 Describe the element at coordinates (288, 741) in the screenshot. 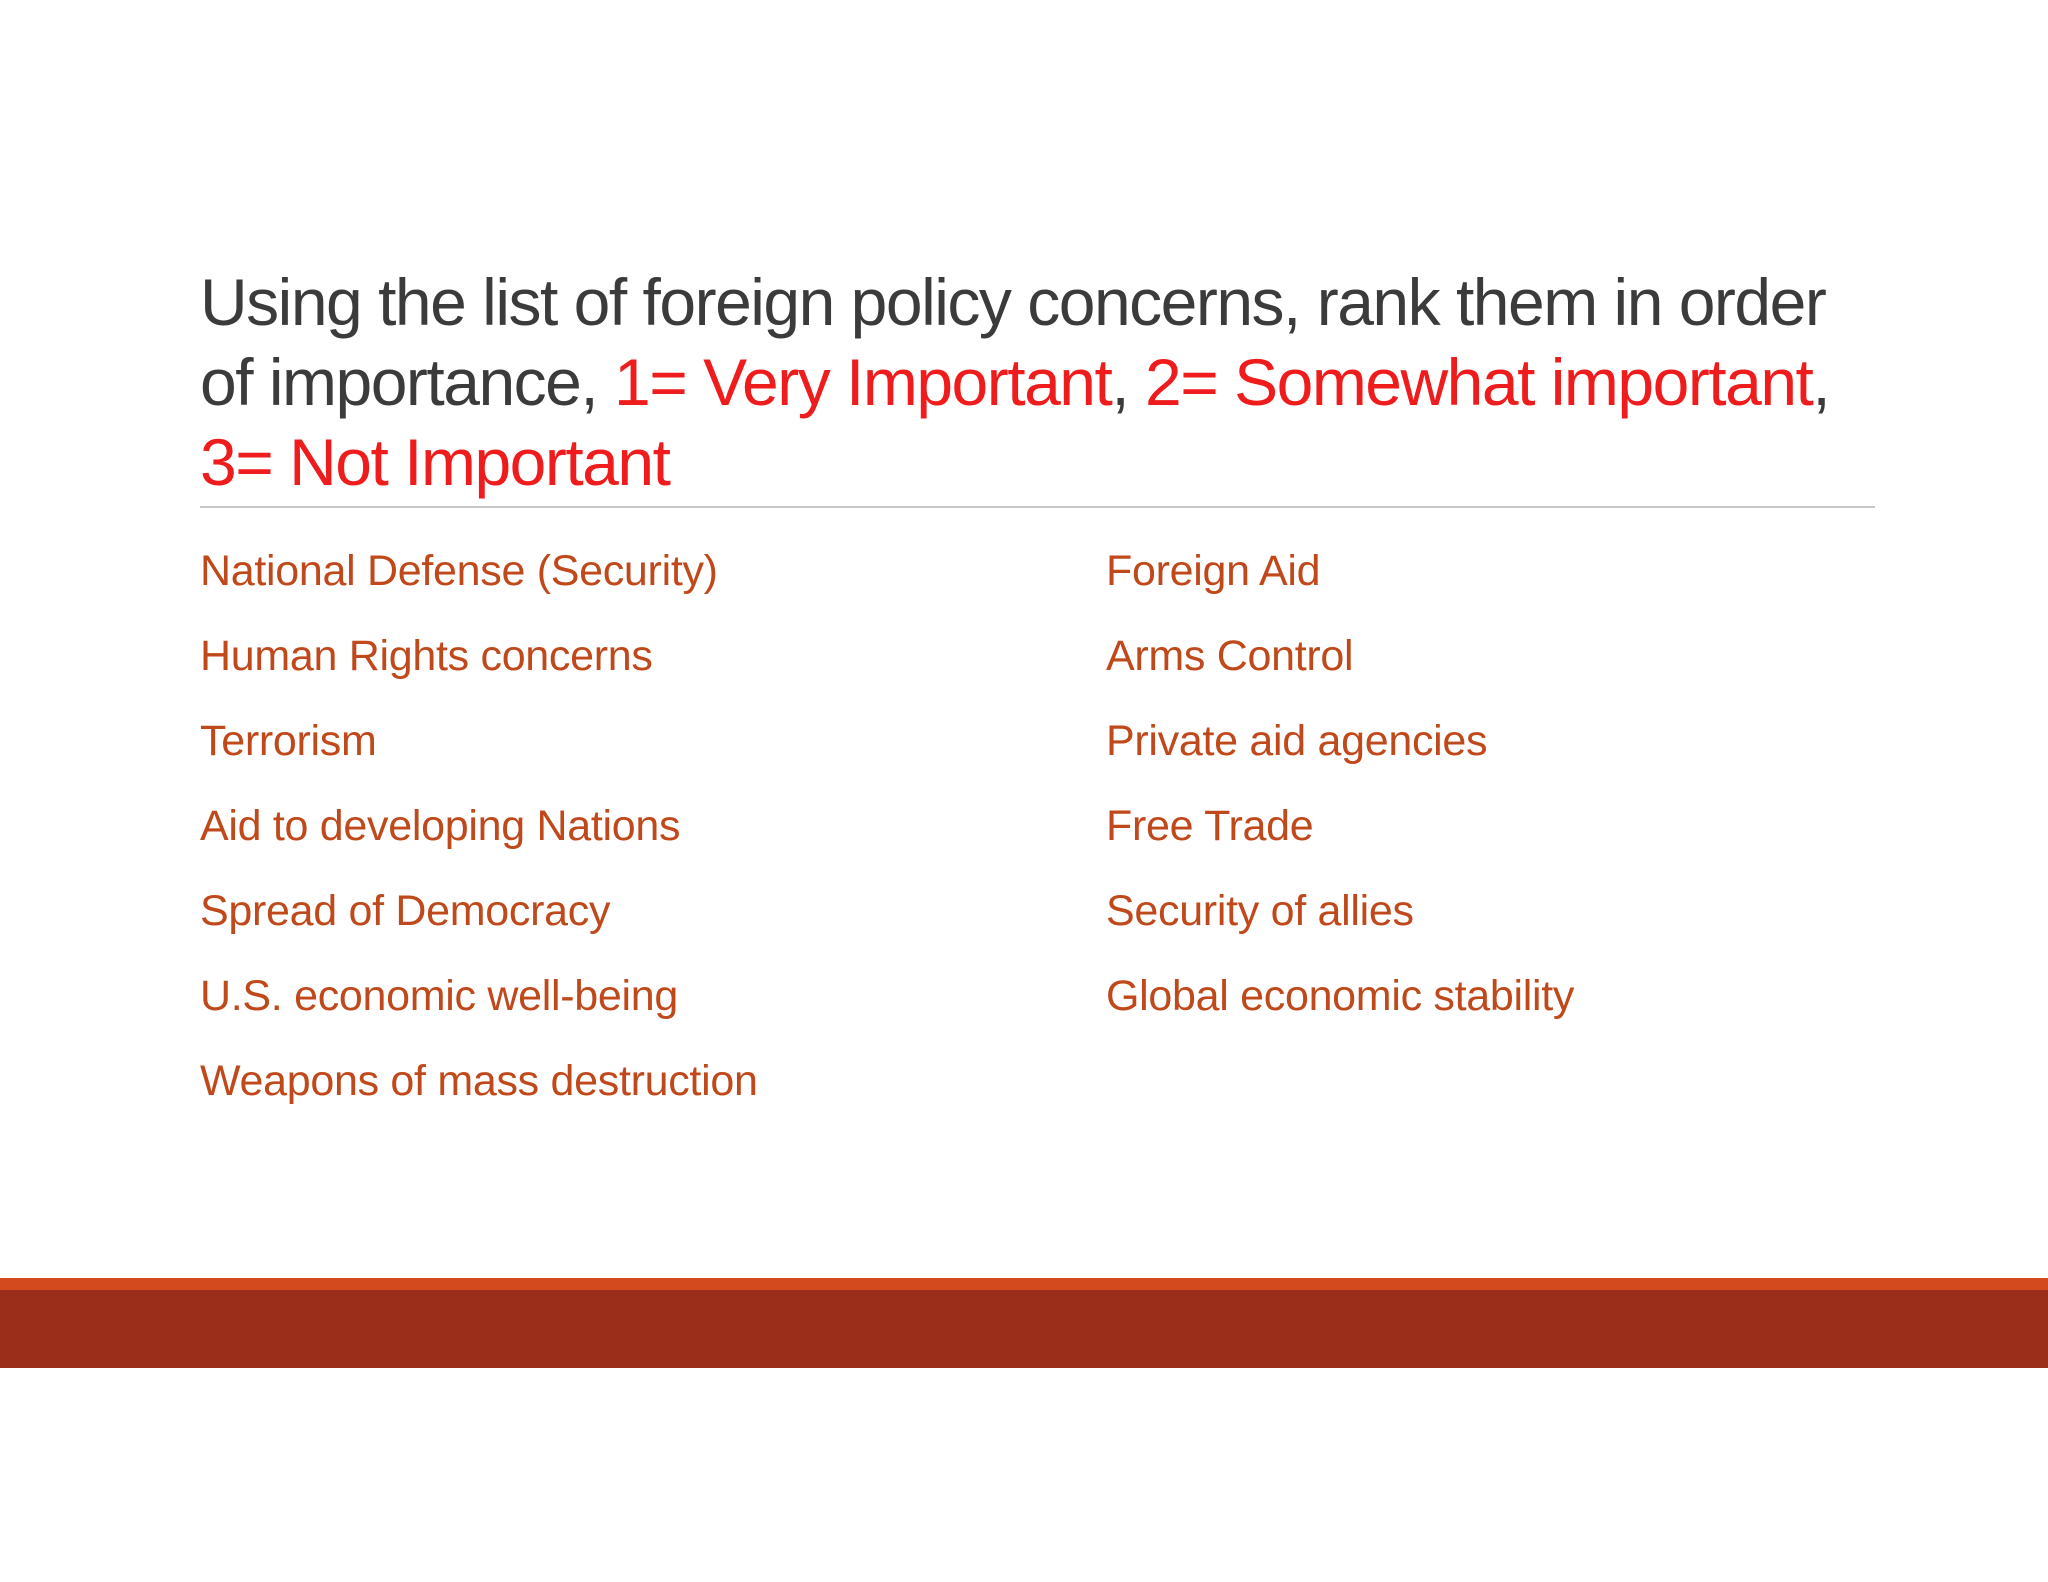

I see `concern-item: Terrorism` at that location.